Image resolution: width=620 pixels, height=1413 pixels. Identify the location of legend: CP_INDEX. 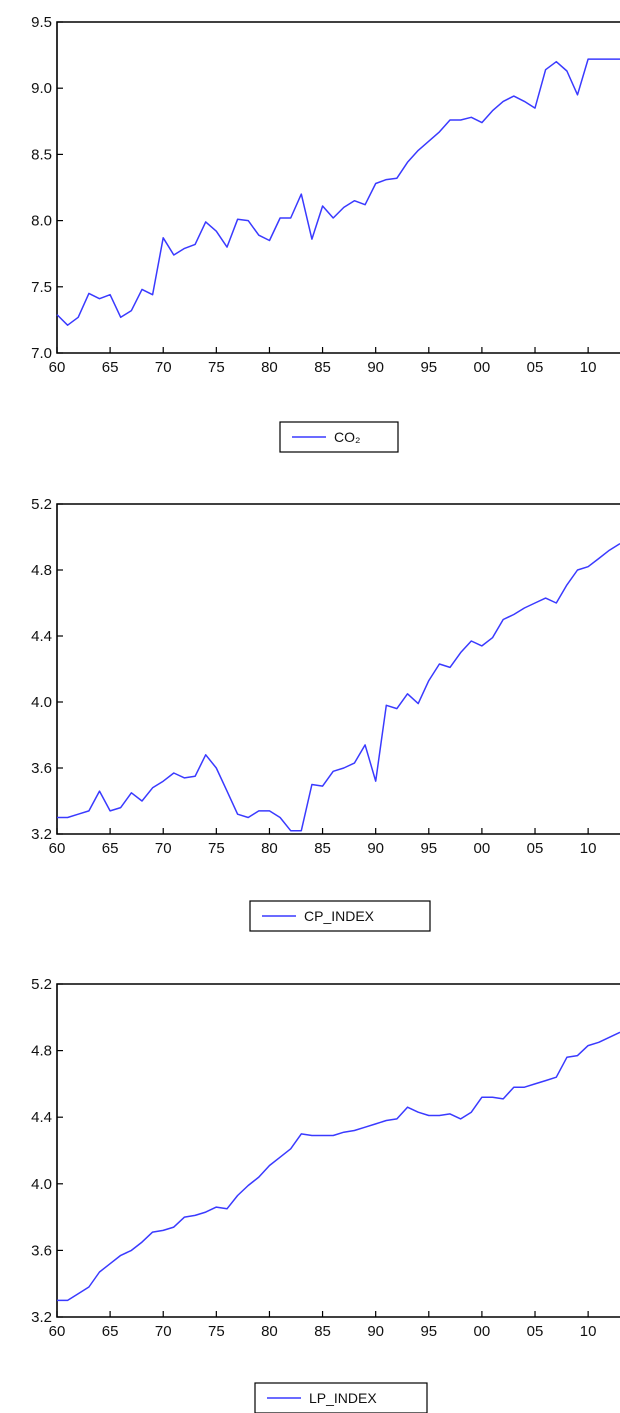
(340, 916).